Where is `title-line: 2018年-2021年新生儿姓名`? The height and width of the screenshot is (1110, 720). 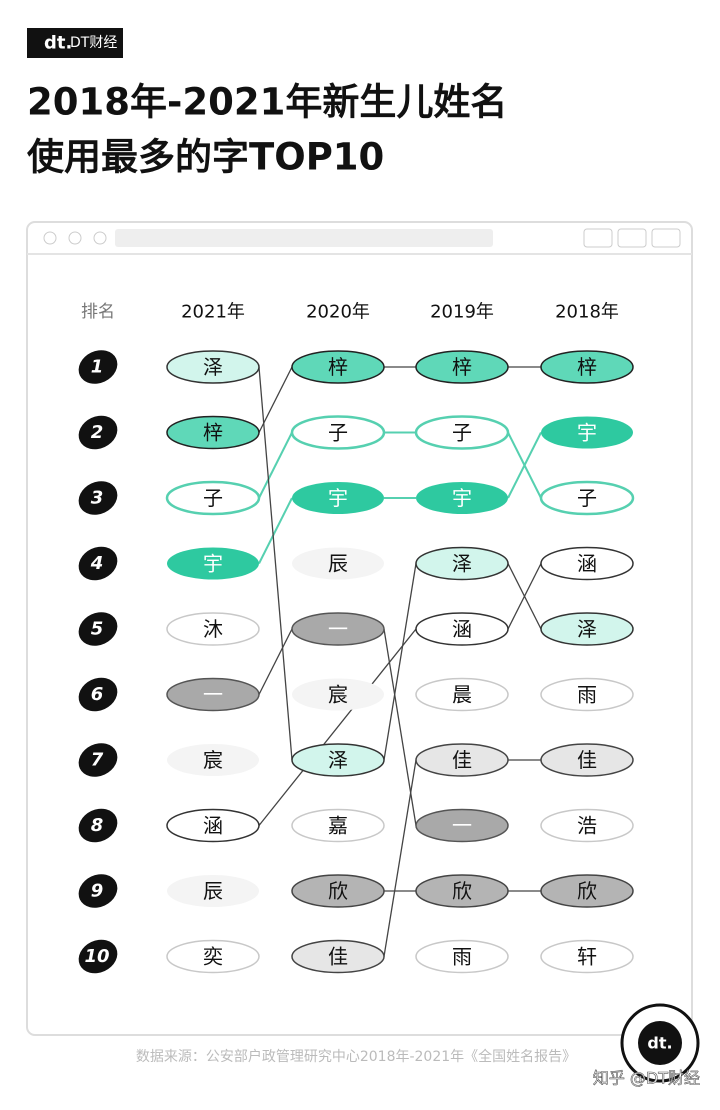
title-line: 2018年-2021年新生儿姓名 is located at coordinates (267, 102).